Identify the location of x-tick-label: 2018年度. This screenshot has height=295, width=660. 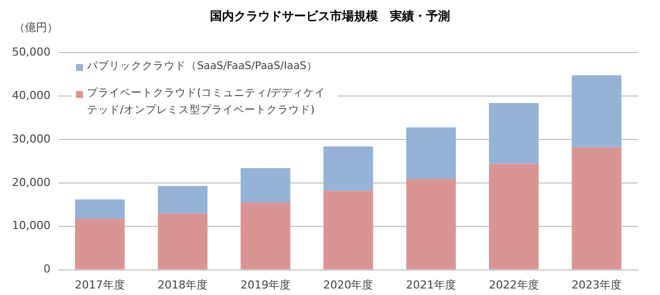
(183, 285).